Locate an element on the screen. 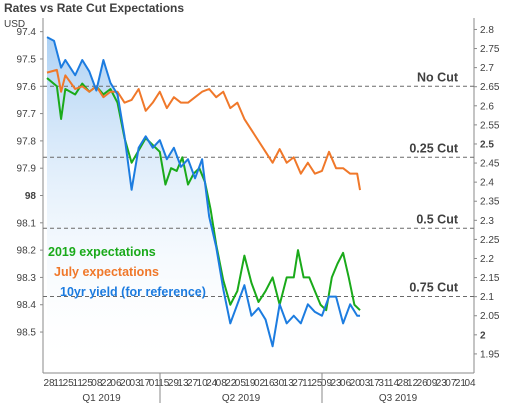  quarter-label: Q2 2019 is located at coordinates (241, 398).